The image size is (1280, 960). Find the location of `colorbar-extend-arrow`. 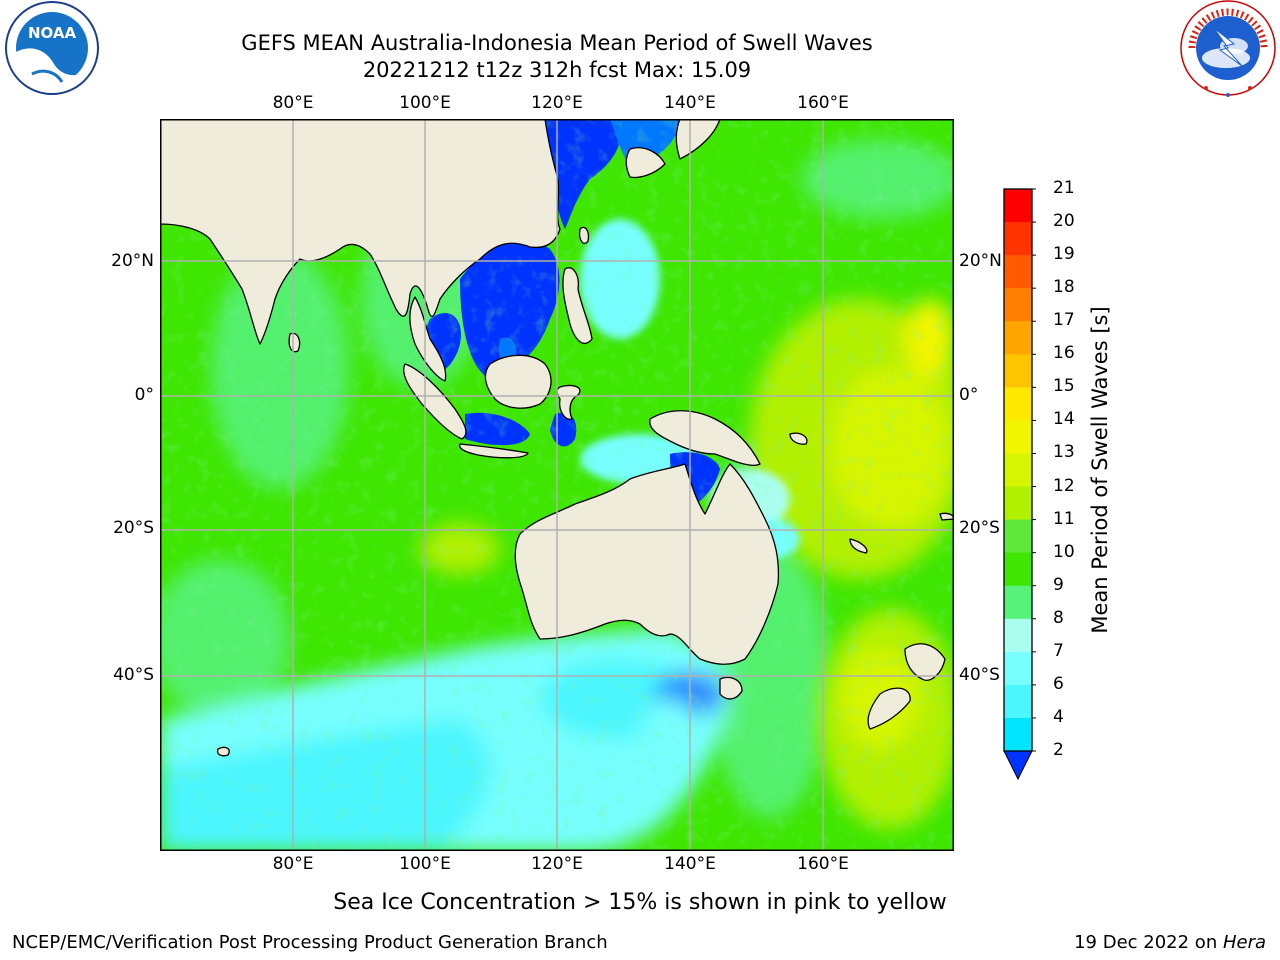

colorbar-extend-arrow is located at coordinates (1018, 765).